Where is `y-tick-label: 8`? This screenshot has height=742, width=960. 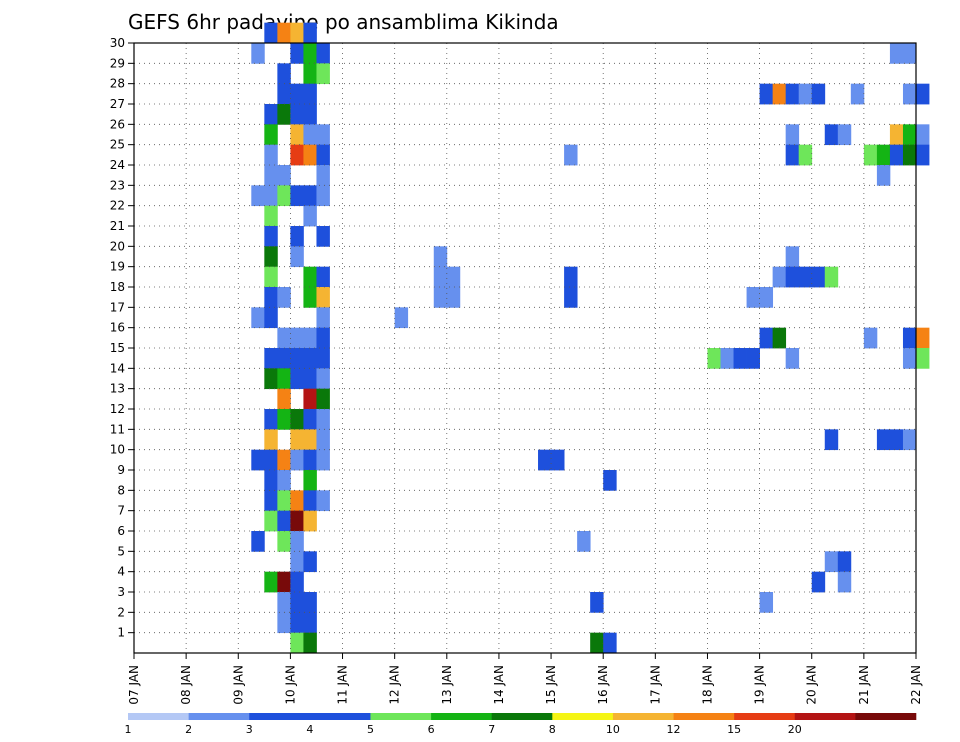 y-tick-label: 8 is located at coordinates (121, 490).